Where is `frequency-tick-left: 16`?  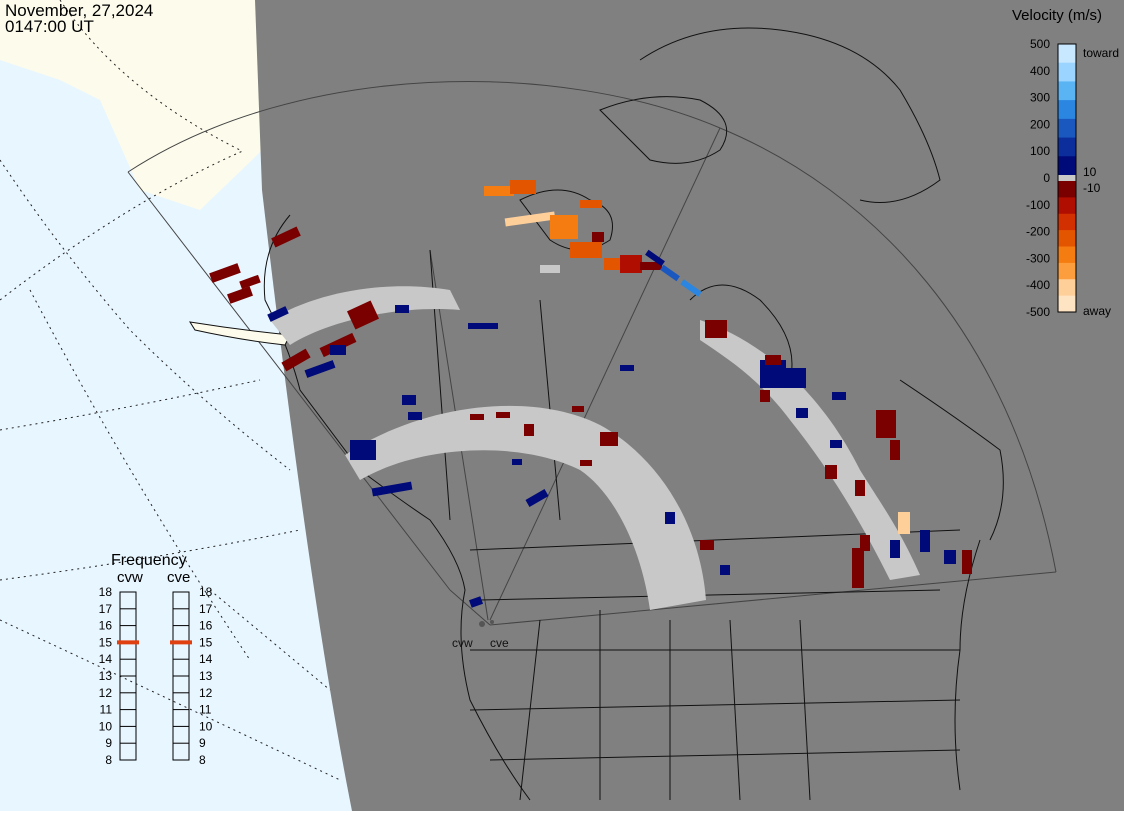 frequency-tick-left: 16 is located at coordinates (106, 626).